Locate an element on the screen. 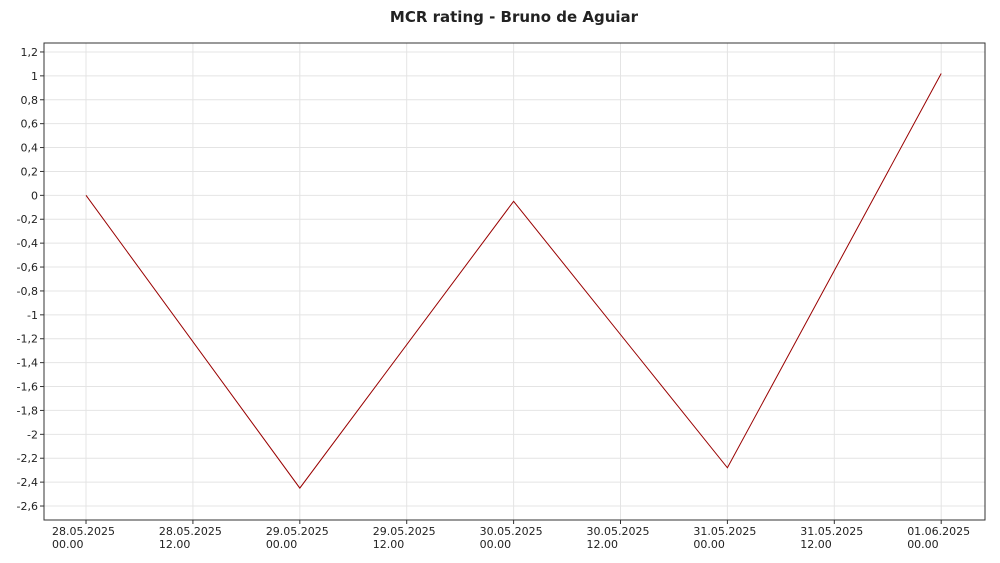  x-tick-label: 31.05.2025 12.00 is located at coordinates (831, 538).